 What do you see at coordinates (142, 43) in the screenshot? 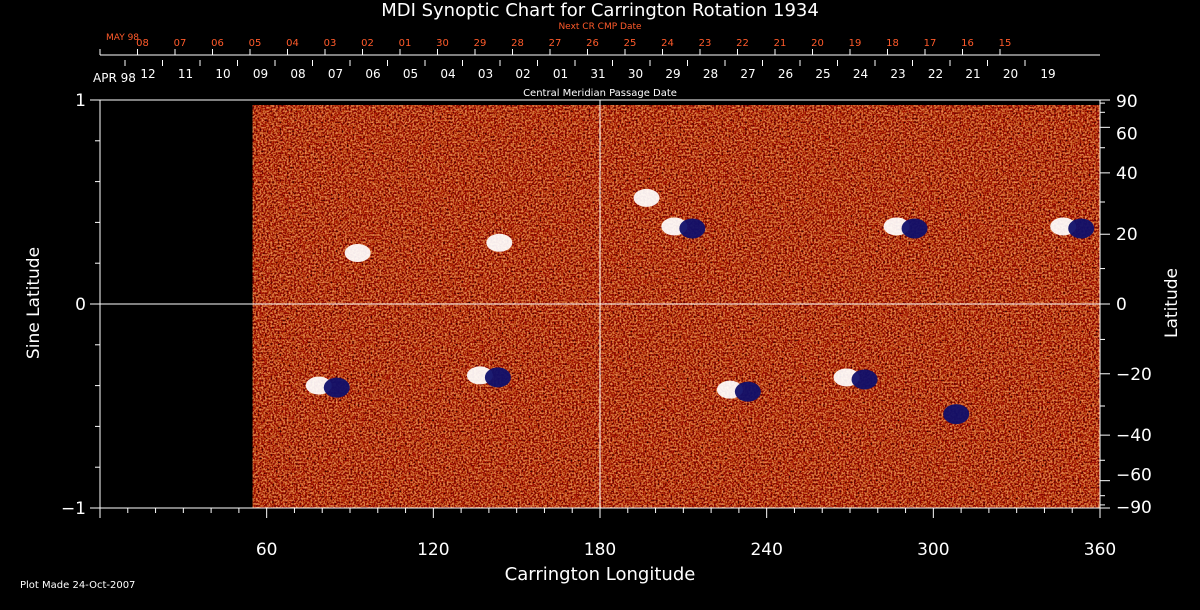
I see `next-cr-date-label: 08` at bounding box center [142, 43].